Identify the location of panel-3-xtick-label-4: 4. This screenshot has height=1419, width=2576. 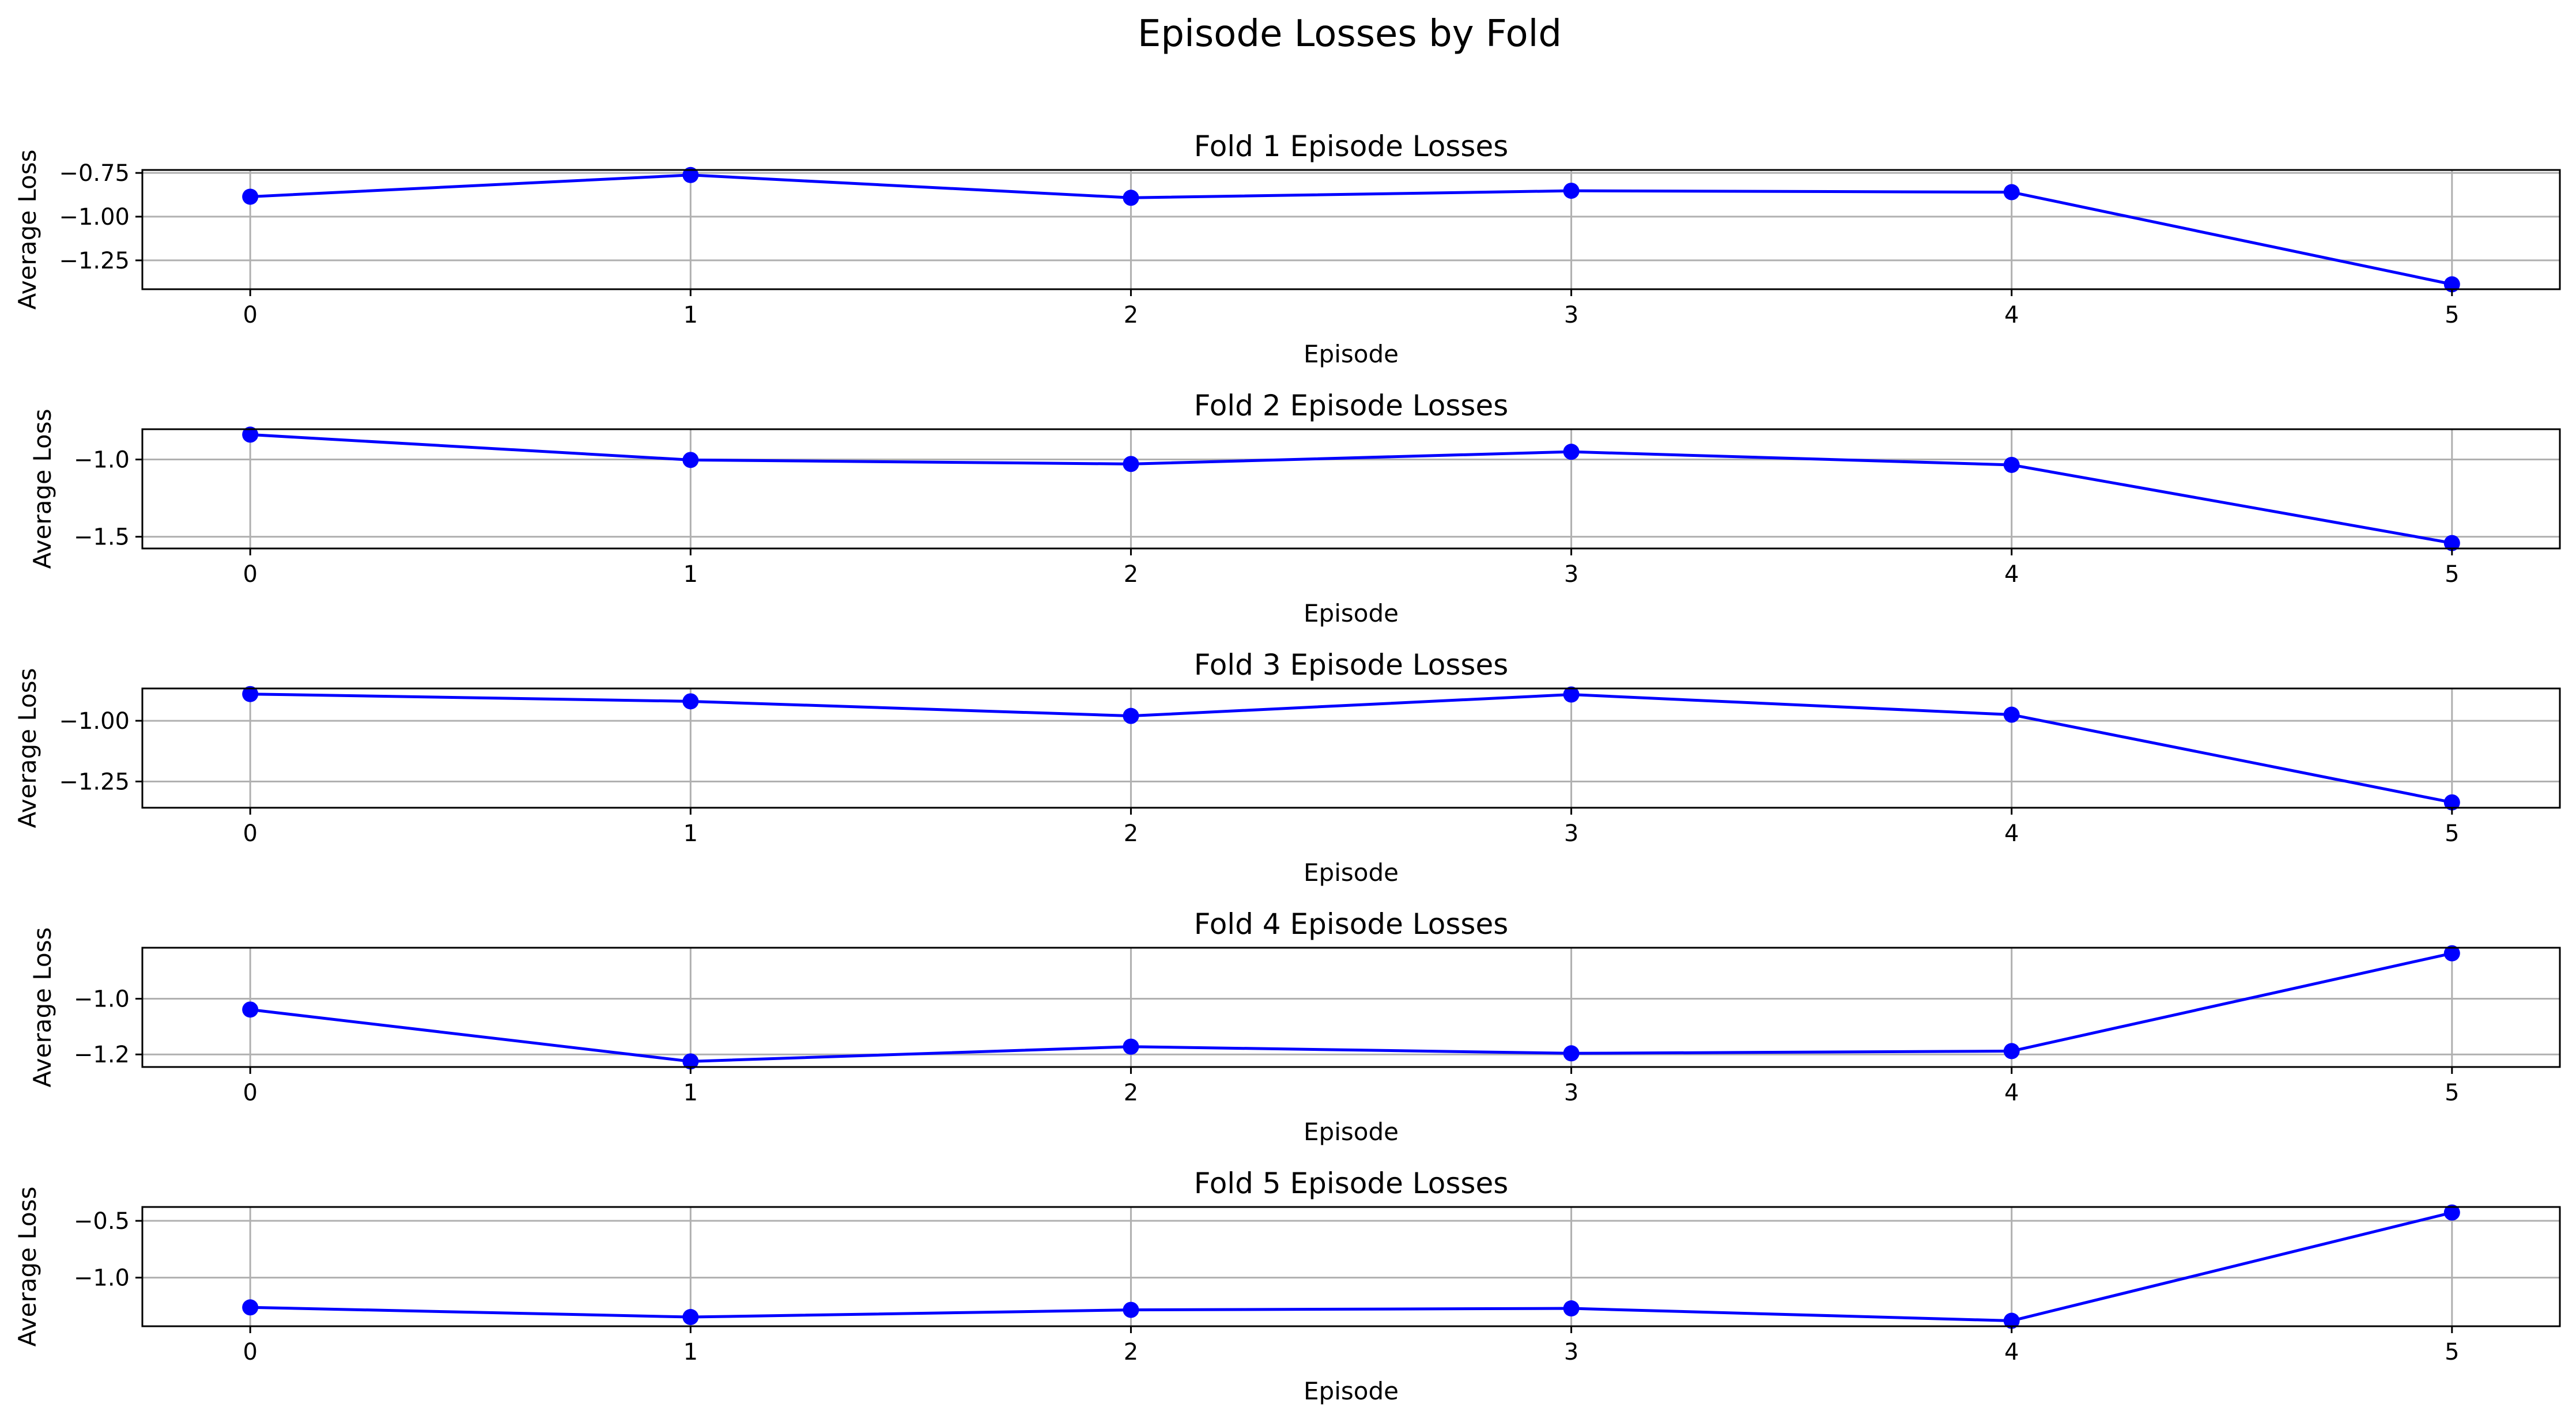
(2011, 833).